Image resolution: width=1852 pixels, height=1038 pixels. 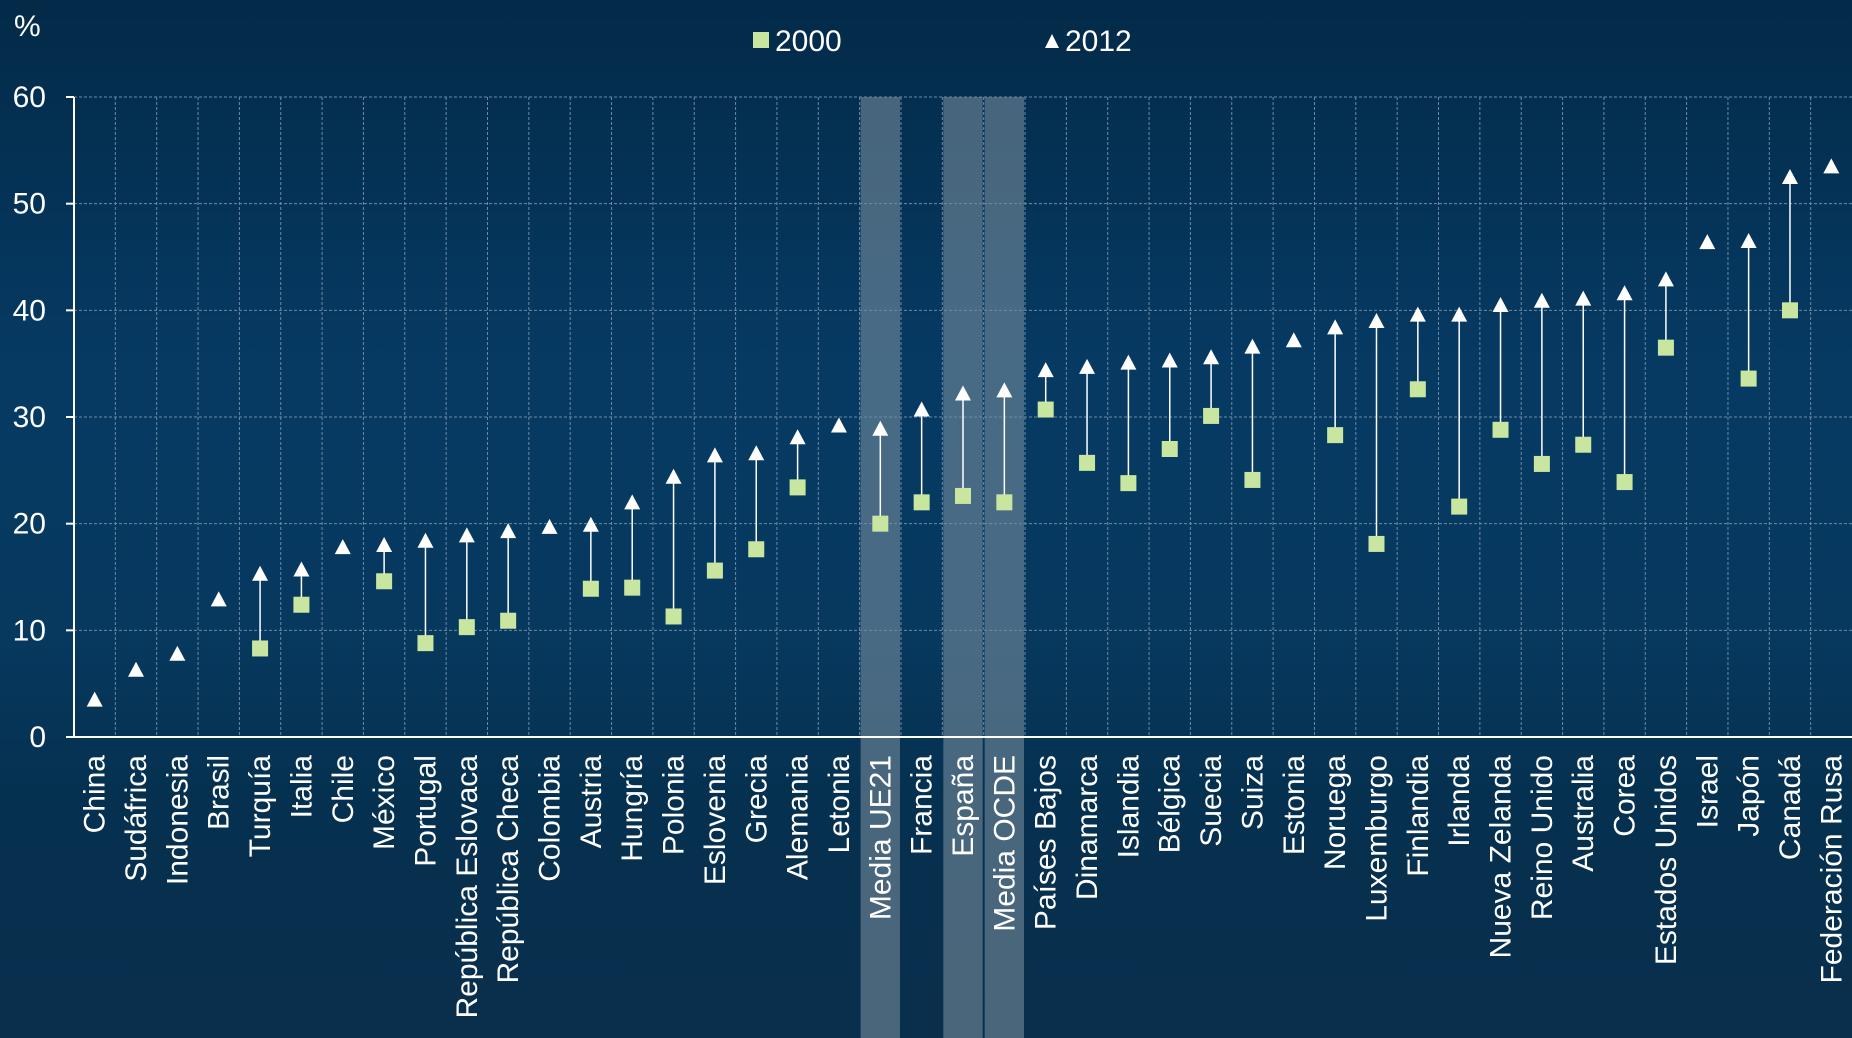 I want to click on category-label-corea: Corea, so click(x=1625, y=796).